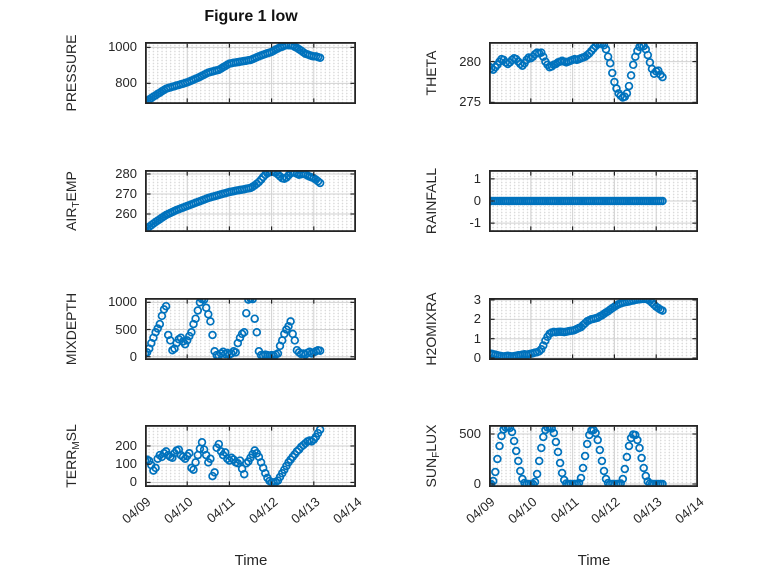 The height and width of the screenshot is (583, 778). Describe the element at coordinates (126, 213) in the screenshot. I see `y-tick-label: 260` at that location.